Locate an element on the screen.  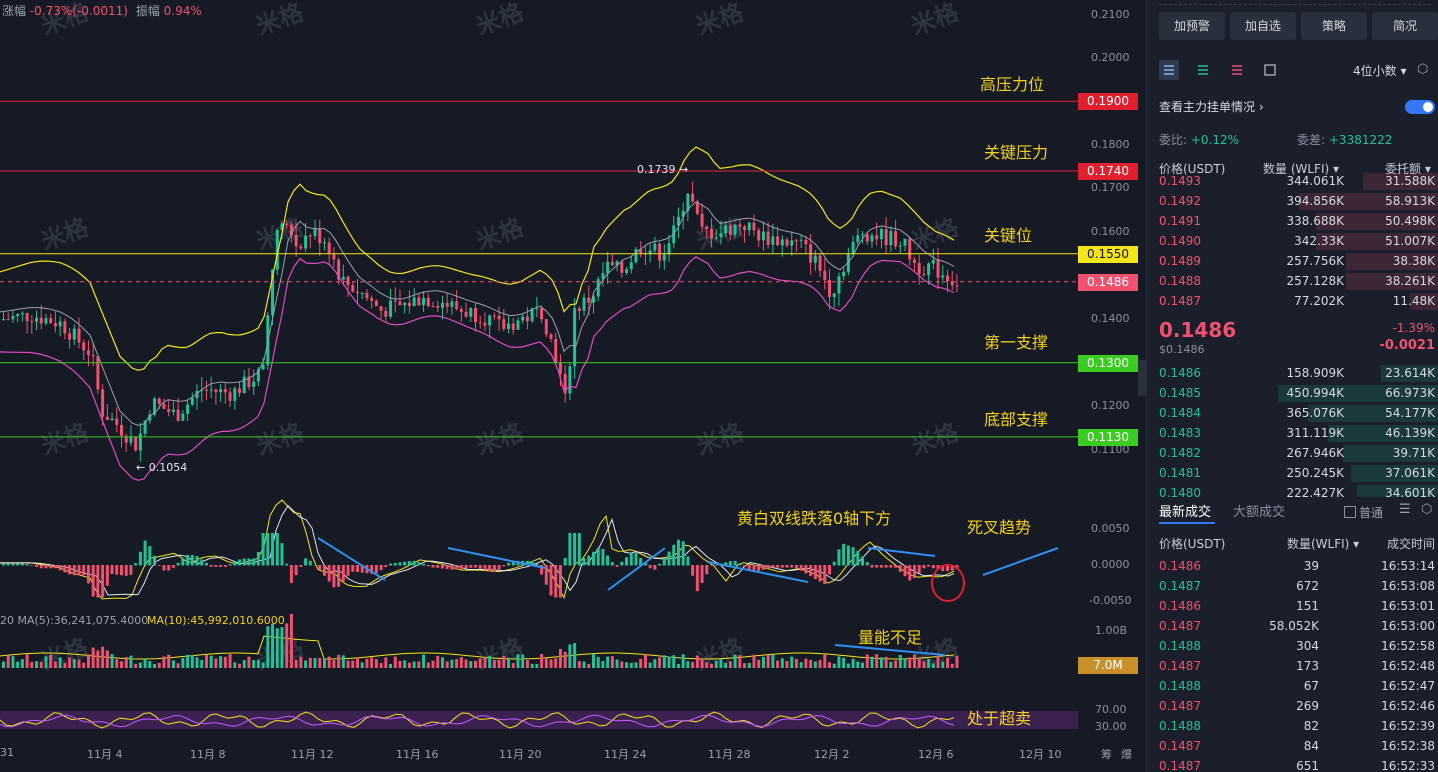
x-label: 11月 24 is located at coordinates (625, 754).